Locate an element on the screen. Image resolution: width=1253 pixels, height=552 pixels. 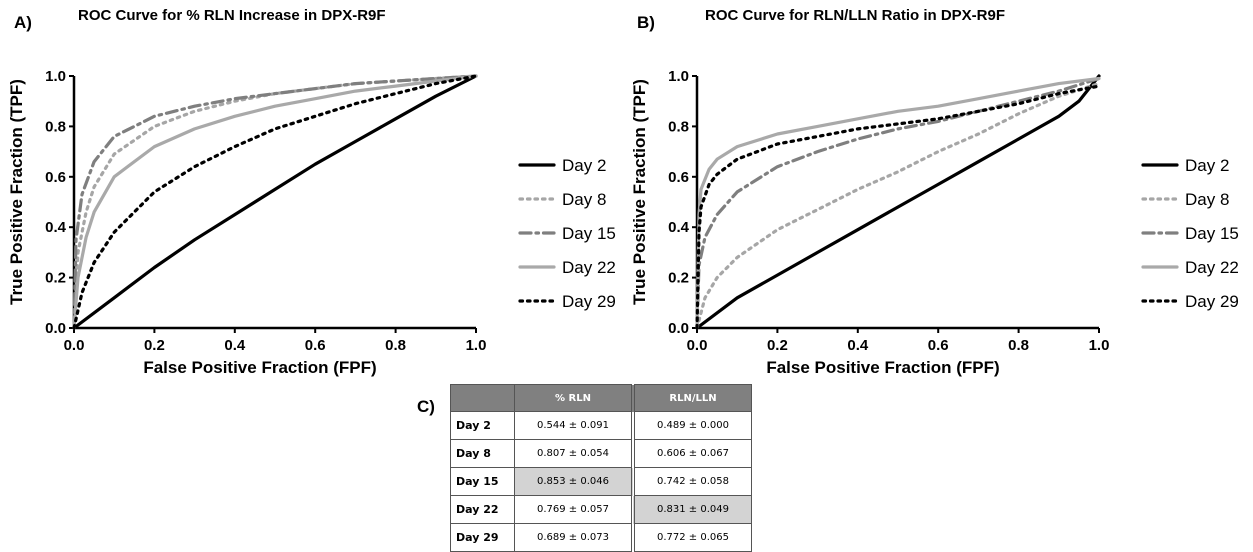
table-row: Day 29 0.689 ± 0.073 0.772 ± 0.065 is located at coordinates (601, 537).